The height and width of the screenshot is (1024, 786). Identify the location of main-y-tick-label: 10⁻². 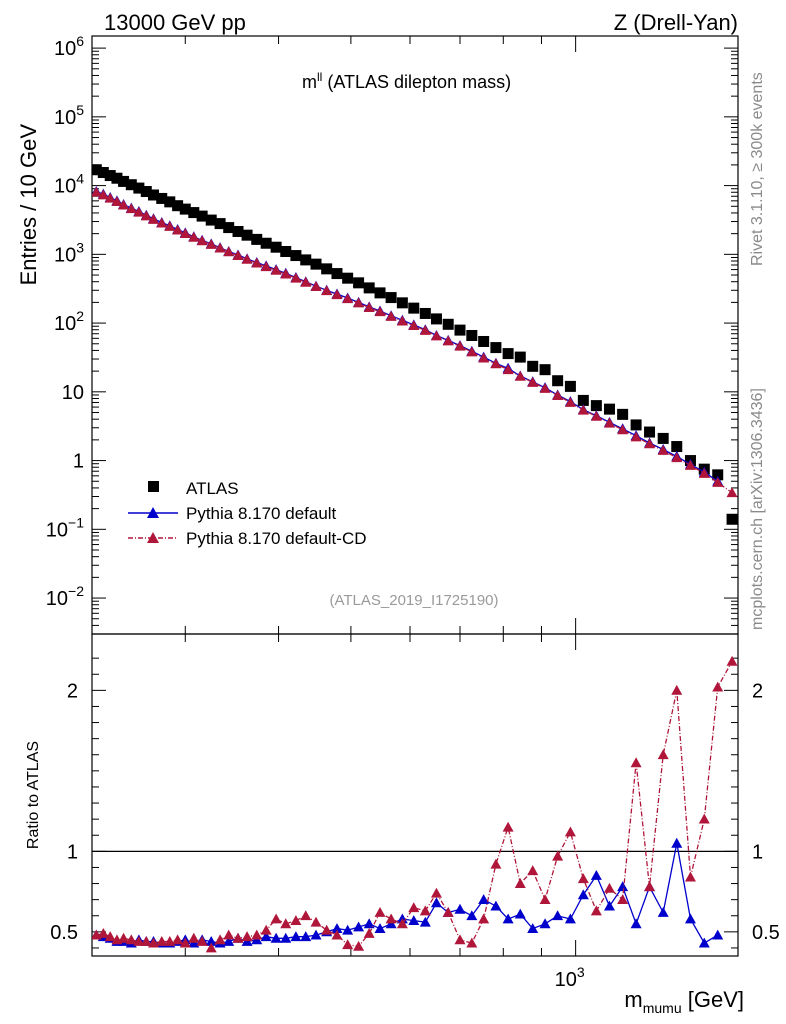
(65, 596).